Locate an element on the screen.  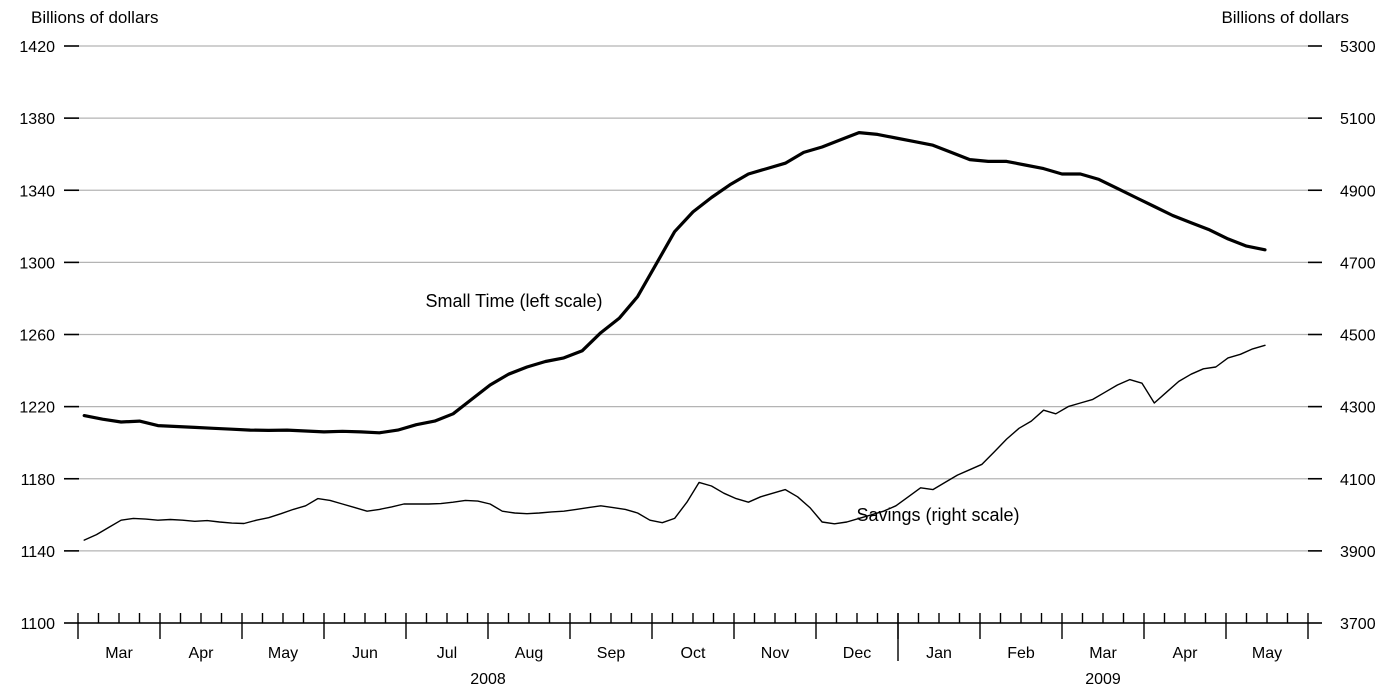
month-label: Jun is located at coordinates (365, 653).